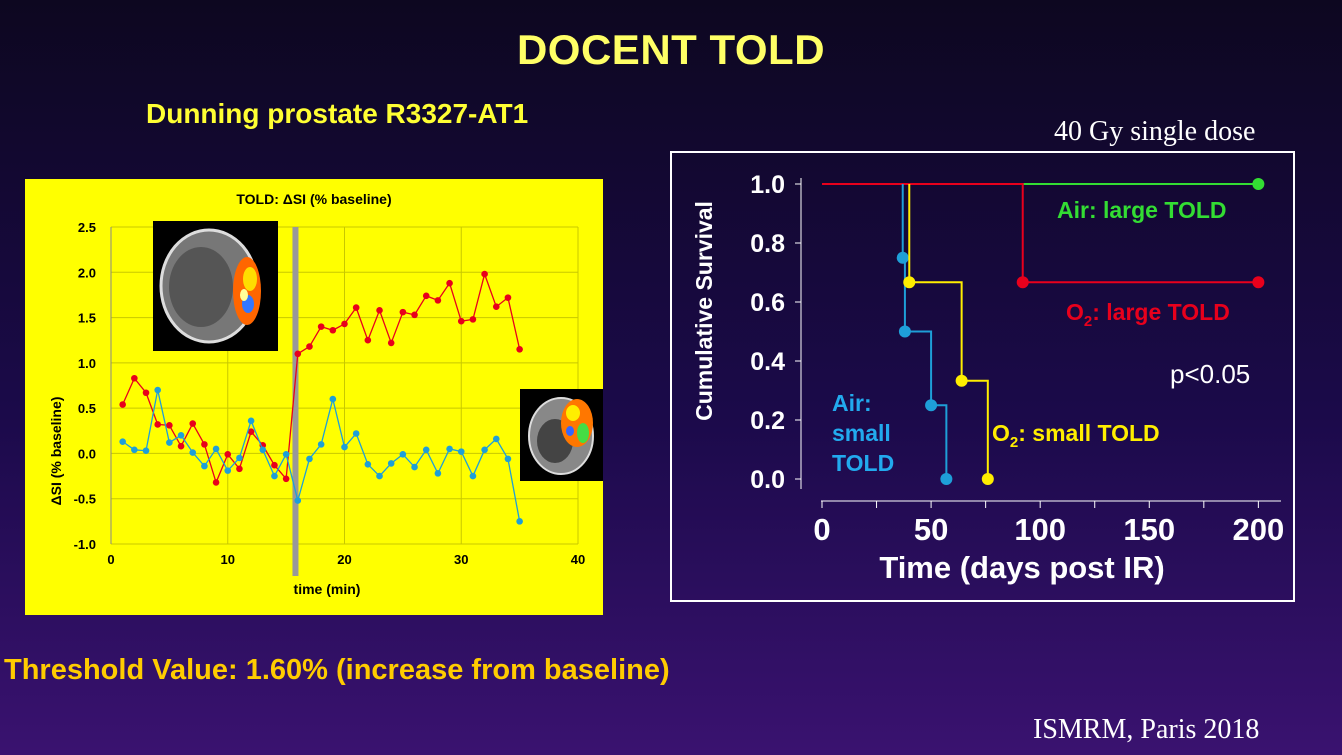 The image size is (1342, 755). Describe the element at coordinates (87, 318) in the screenshot. I see `told-ytick-label-5: 1.5` at that location.